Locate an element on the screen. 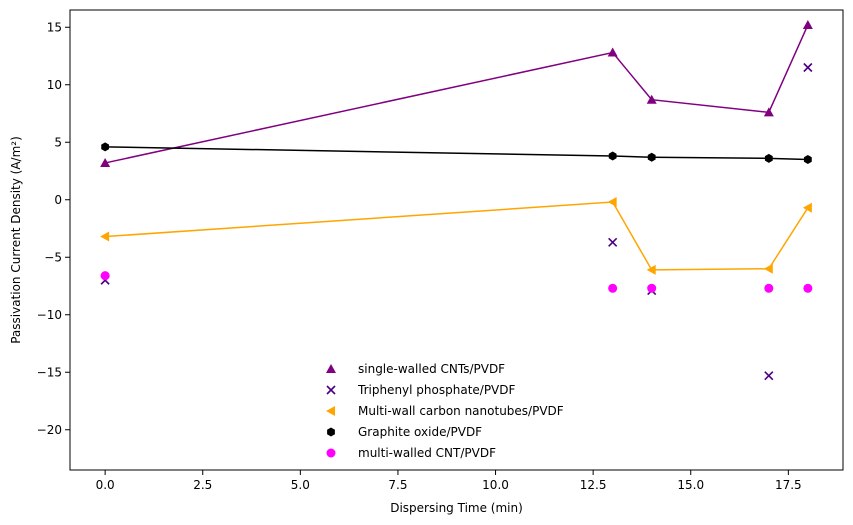 The height and width of the screenshot is (525, 853). y-tick-label: 0 is located at coordinates (58, 200).